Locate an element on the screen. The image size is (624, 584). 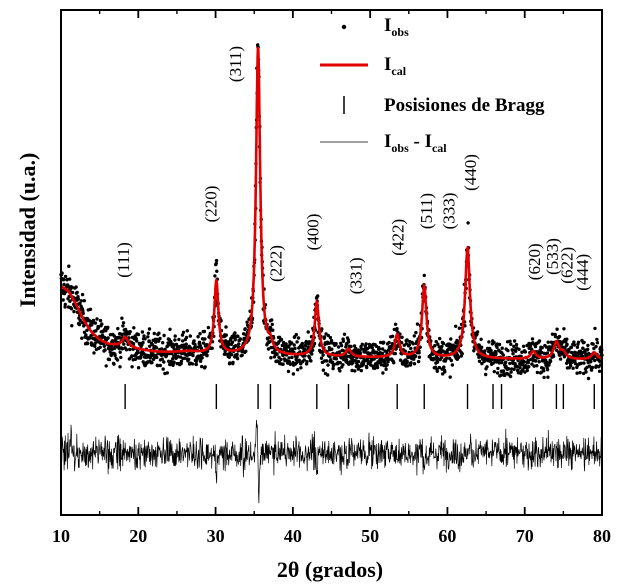
peak-label: (533) is located at coordinates (552, 256).